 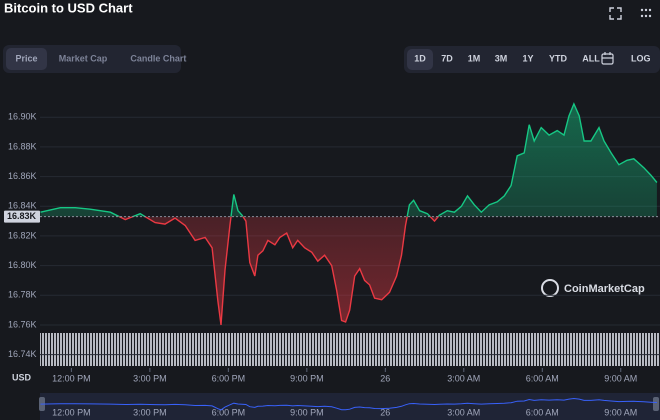 I want to click on price-label-bg, so click(x=22, y=216).